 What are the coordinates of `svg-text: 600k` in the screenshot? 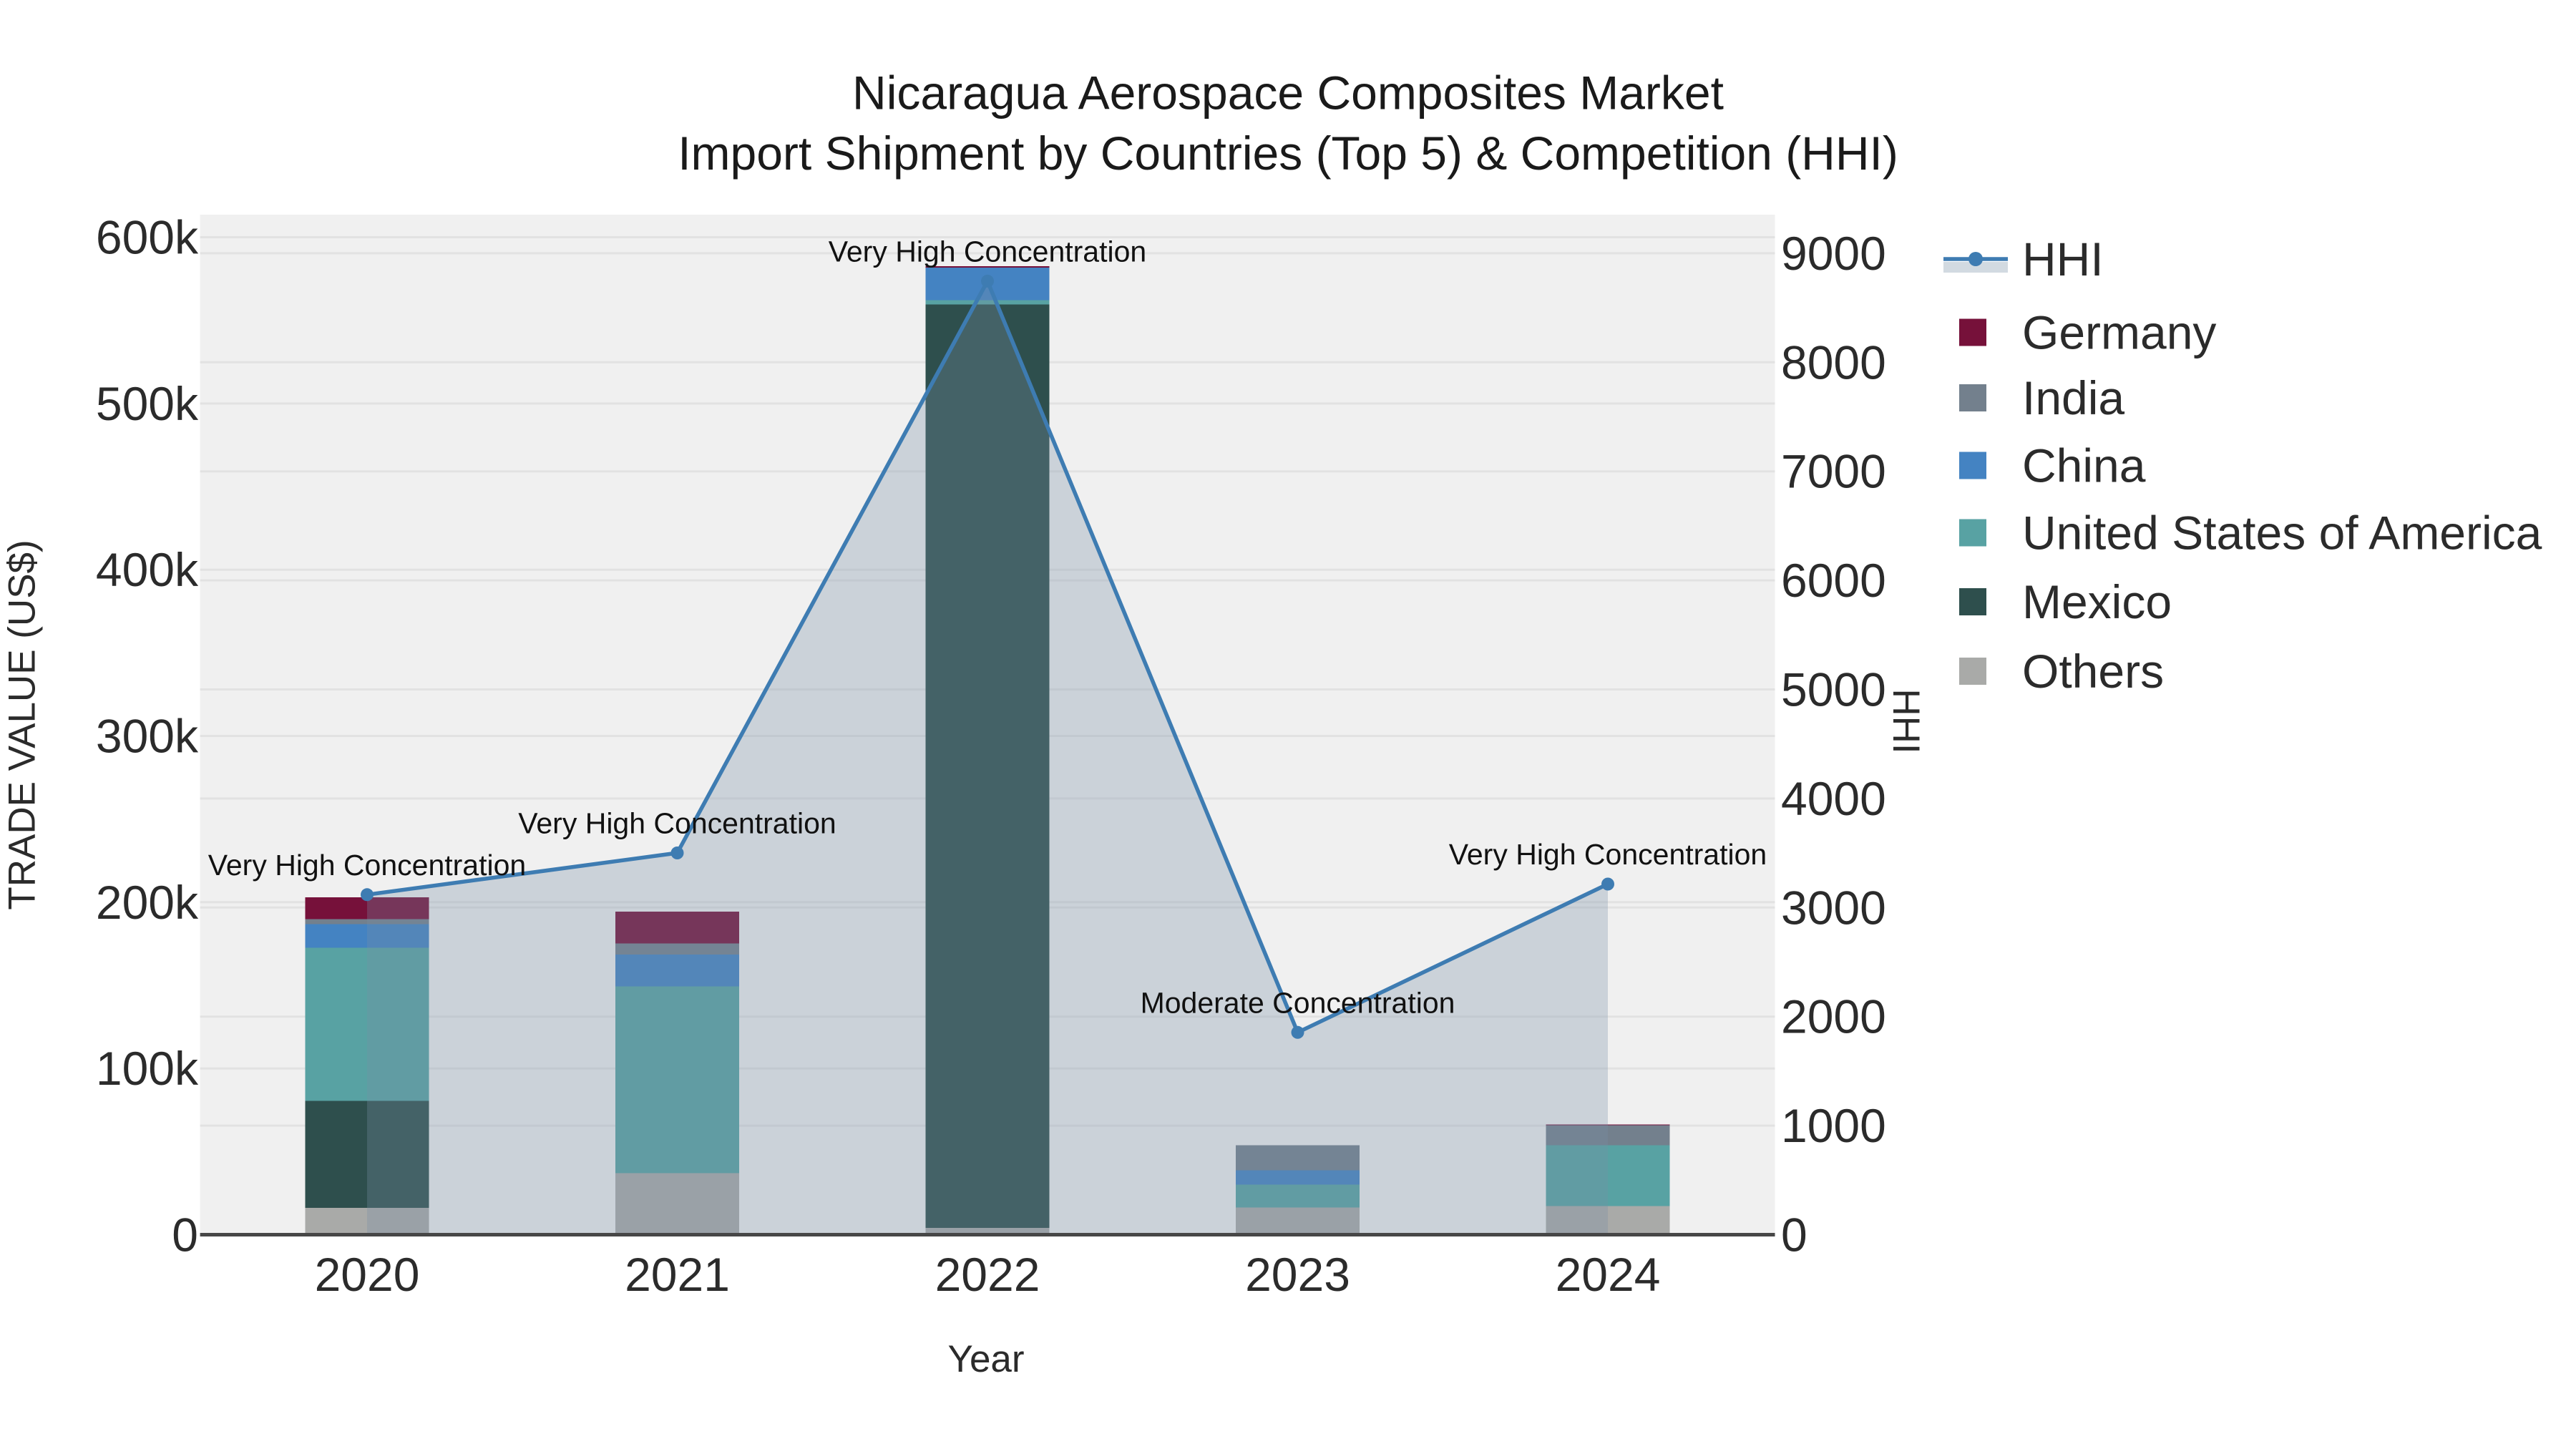 It's located at (147, 237).